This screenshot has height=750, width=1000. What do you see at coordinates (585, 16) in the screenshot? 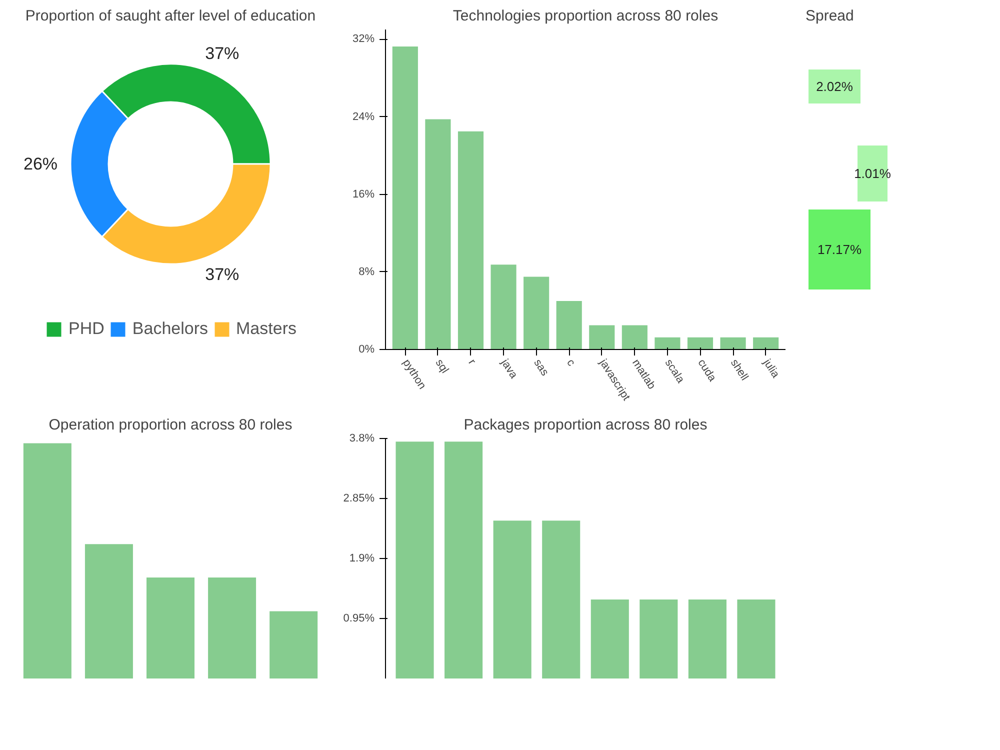
I see `chart-title: Technologies proportion across 80 roles` at bounding box center [585, 16].